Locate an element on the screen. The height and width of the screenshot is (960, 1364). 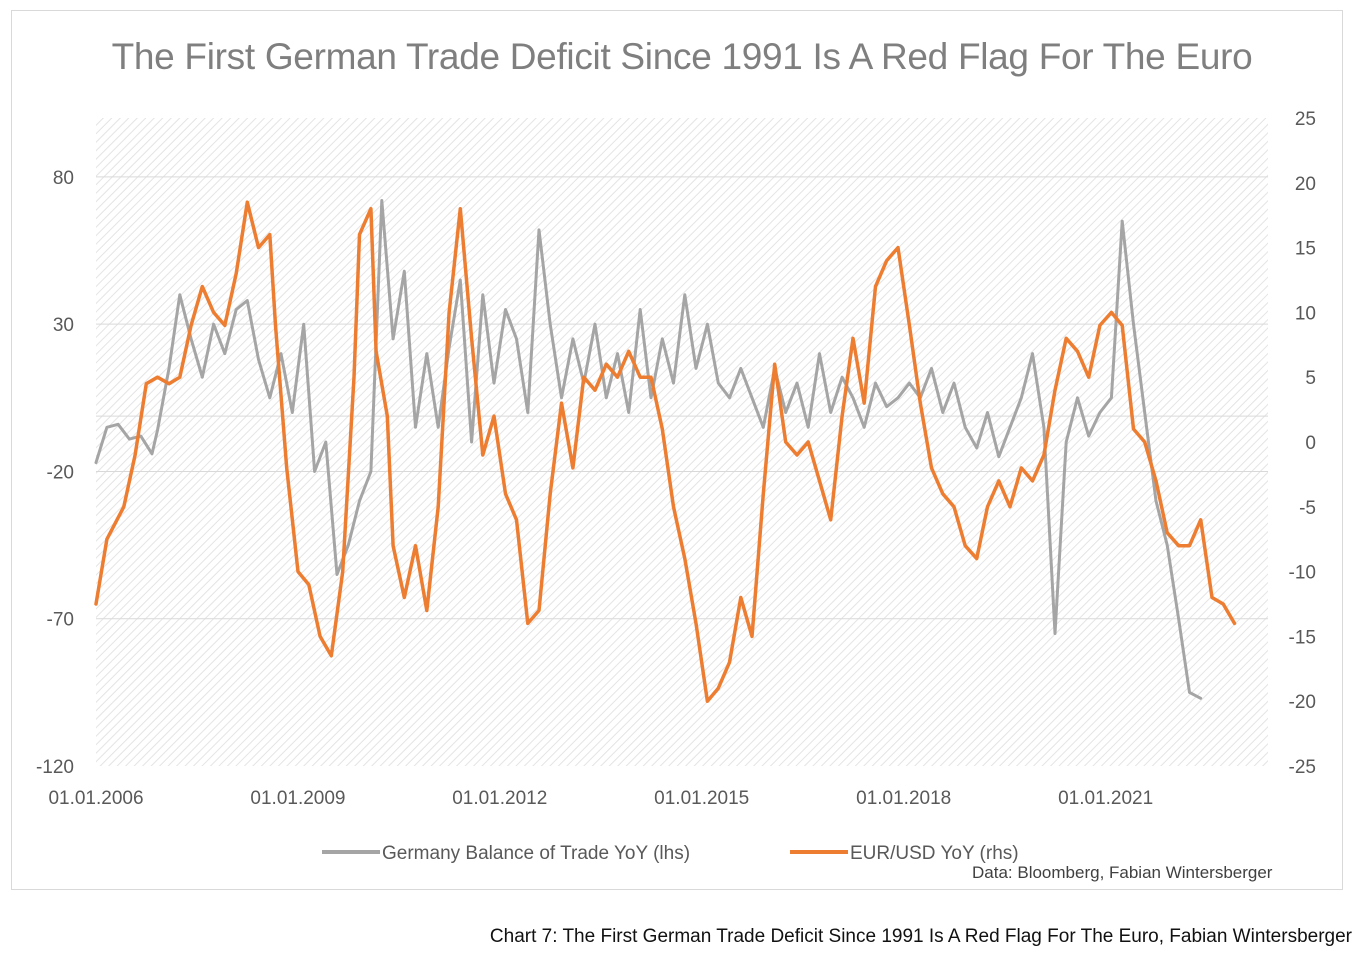
right-axis-tick-label: 0 is located at coordinates (1310, 443).